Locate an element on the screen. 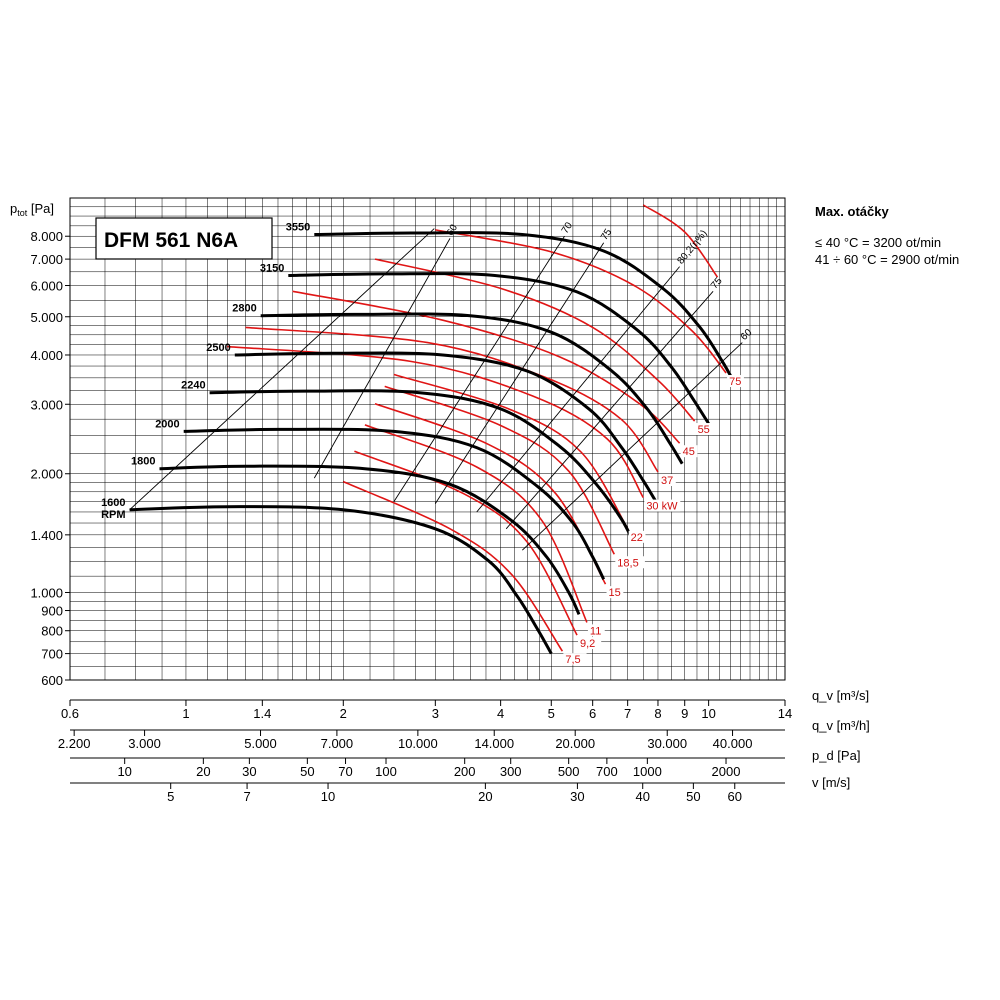 The width and height of the screenshot is (1000, 1000). rpm-label: 3550 is located at coordinates (298, 228).